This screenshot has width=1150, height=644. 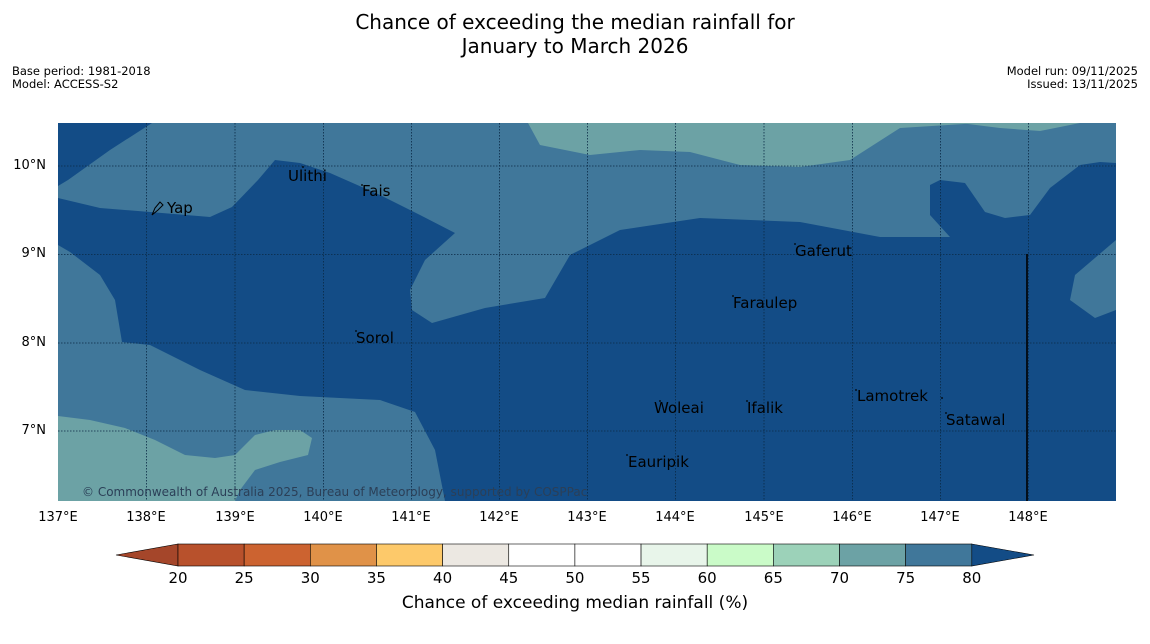 I want to click on region-70-75-lower-left, so click(x=185, y=458).